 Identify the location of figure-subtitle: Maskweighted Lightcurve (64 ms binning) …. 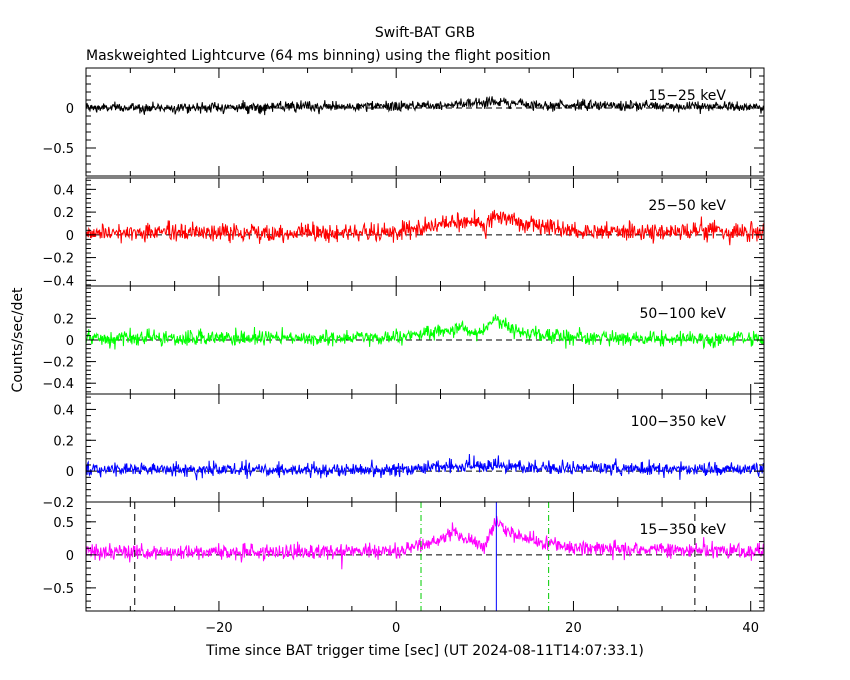
(318, 56).